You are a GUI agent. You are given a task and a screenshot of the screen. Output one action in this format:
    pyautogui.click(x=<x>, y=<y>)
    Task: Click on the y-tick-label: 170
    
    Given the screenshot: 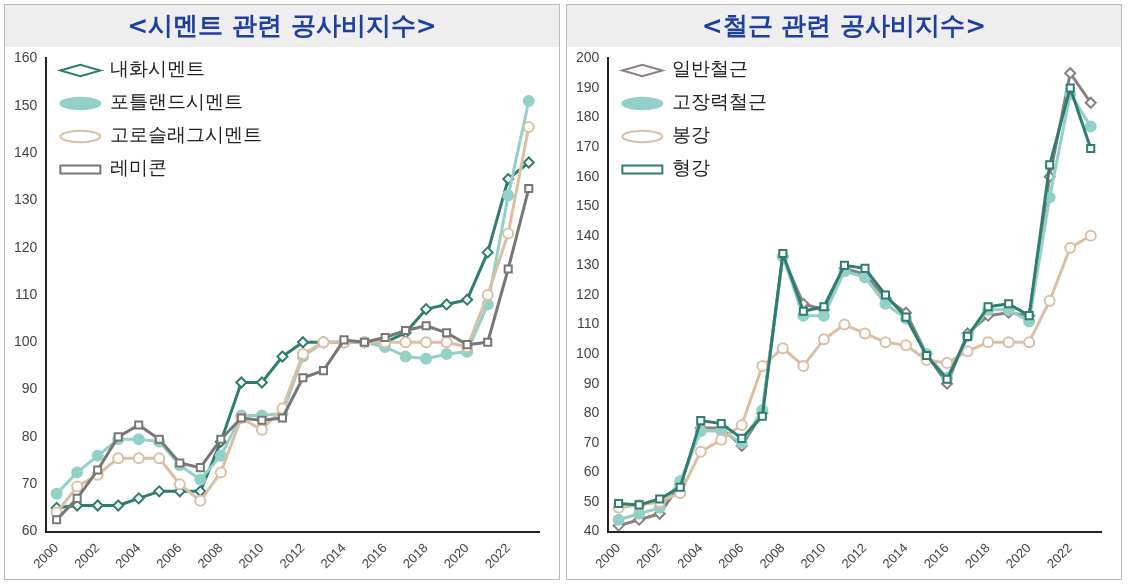 What is the action you would take?
    pyautogui.click(x=588, y=145)
    